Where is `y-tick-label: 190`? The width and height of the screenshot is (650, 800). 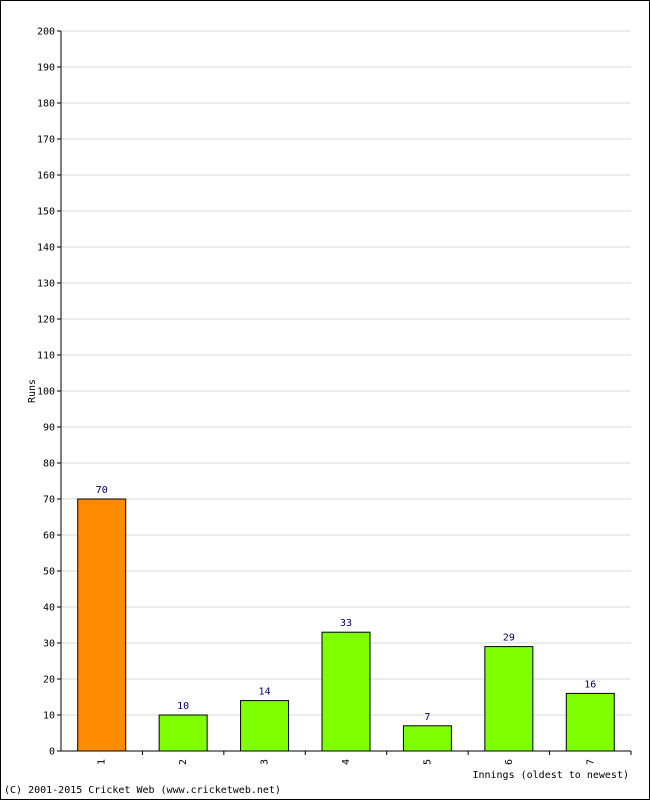
y-tick-label: 190 is located at coordinates (46, 68).